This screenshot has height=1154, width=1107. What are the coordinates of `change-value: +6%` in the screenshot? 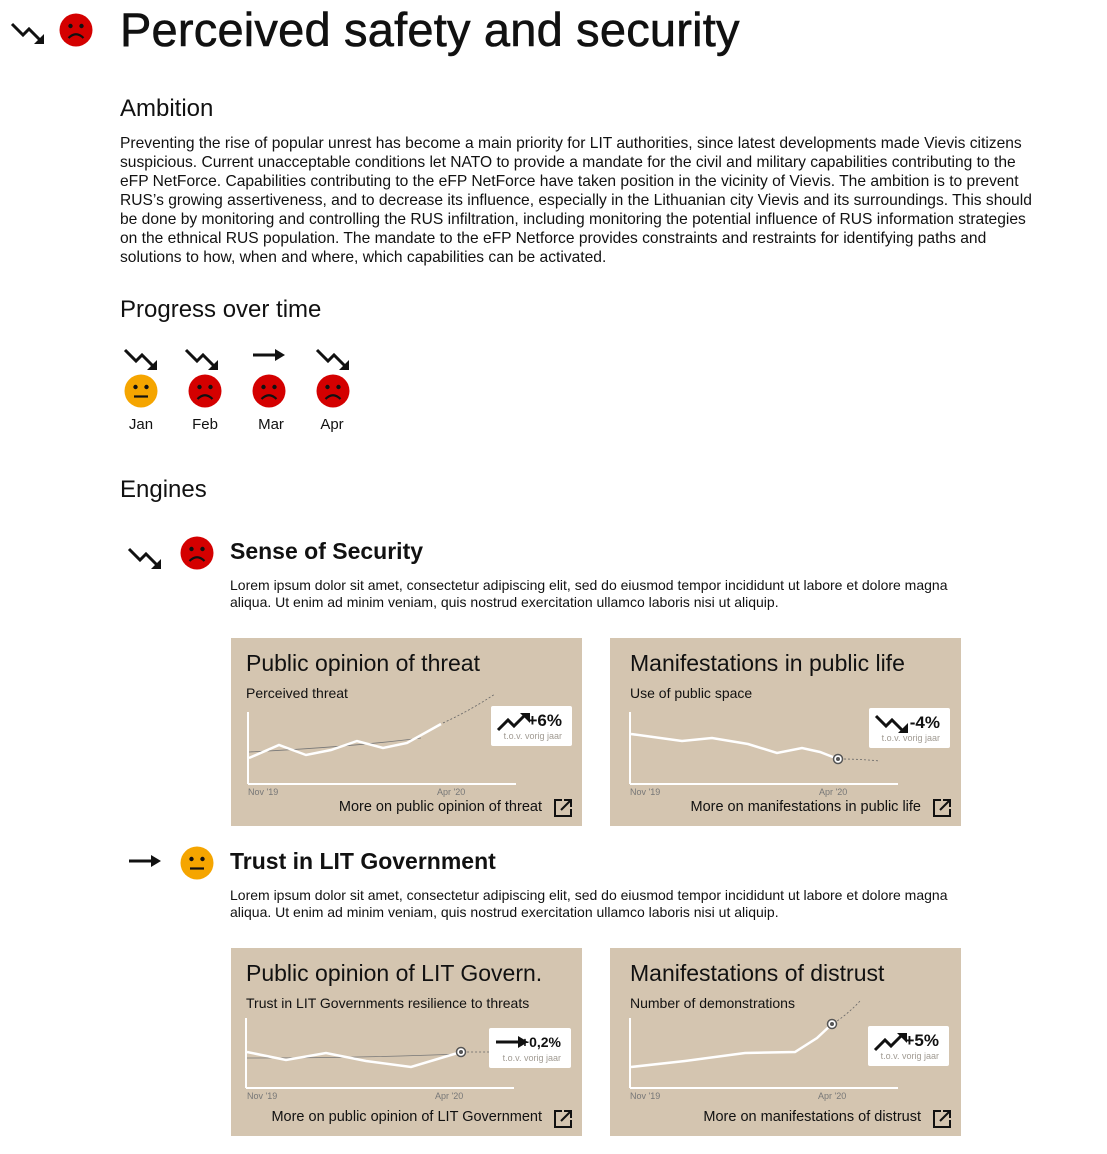 It's located at (545, 720).